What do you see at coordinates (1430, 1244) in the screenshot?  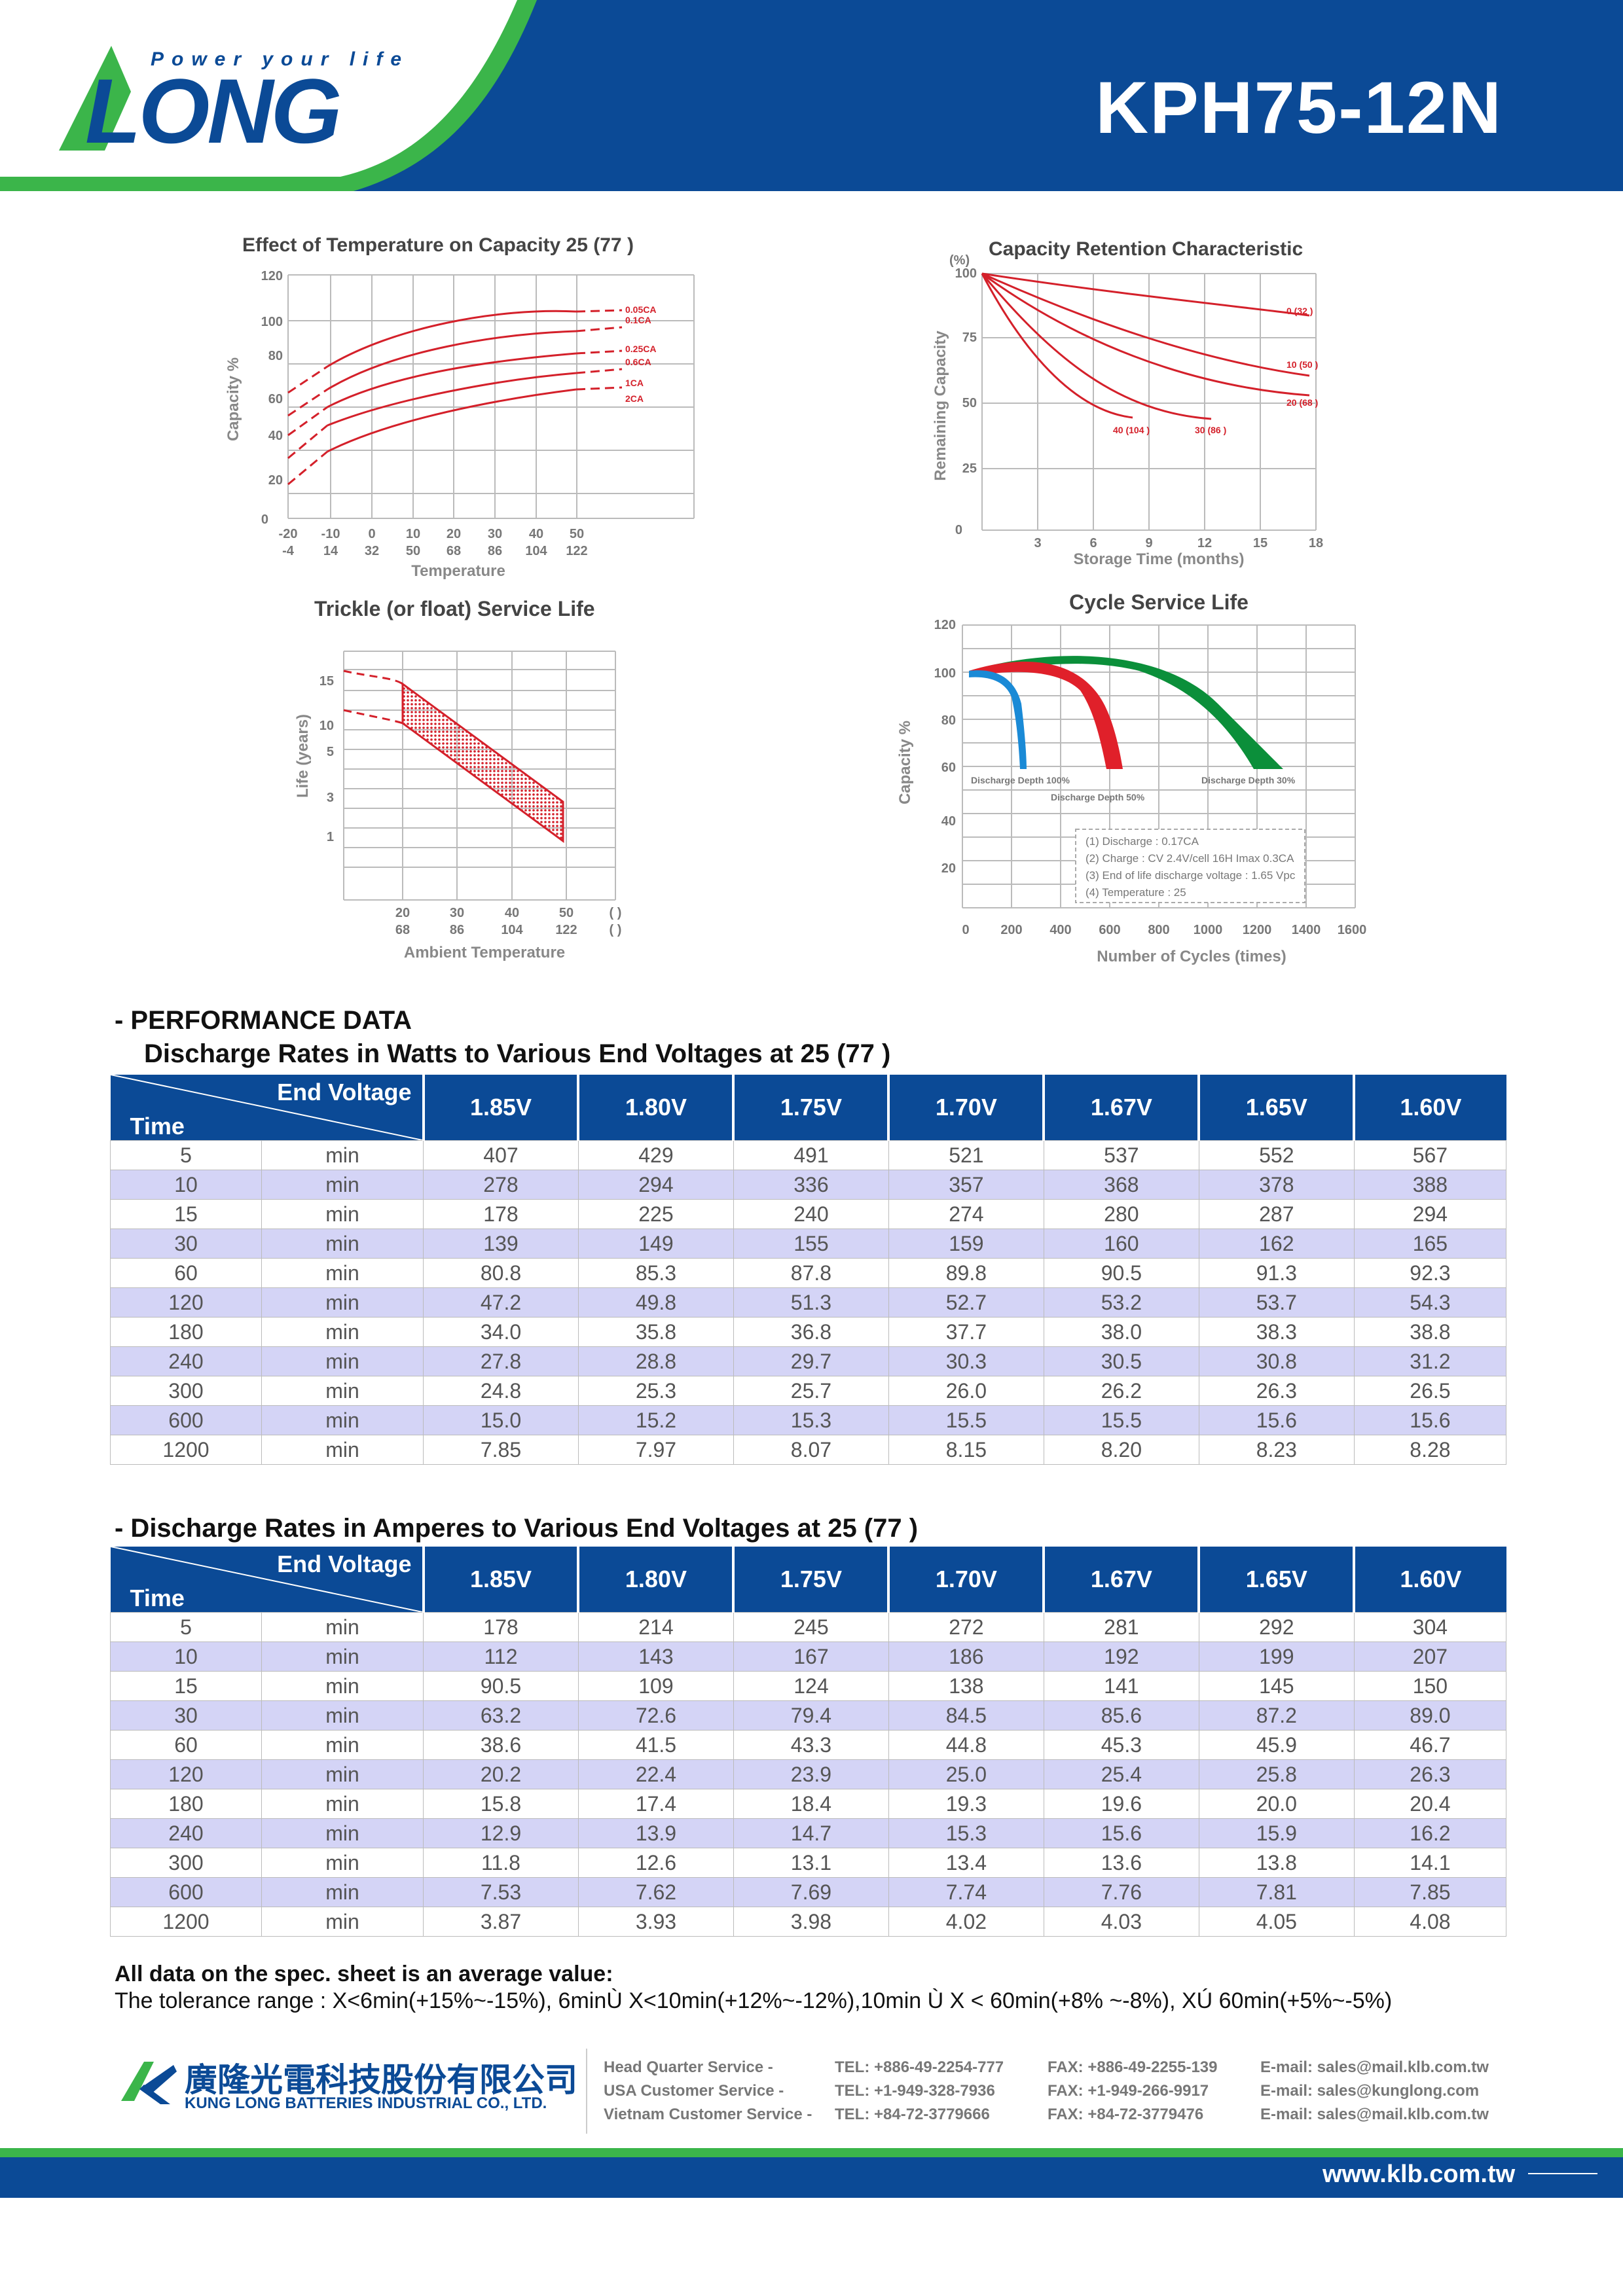 I see `value-cell: 165` at bounding box center [1430, 1244].